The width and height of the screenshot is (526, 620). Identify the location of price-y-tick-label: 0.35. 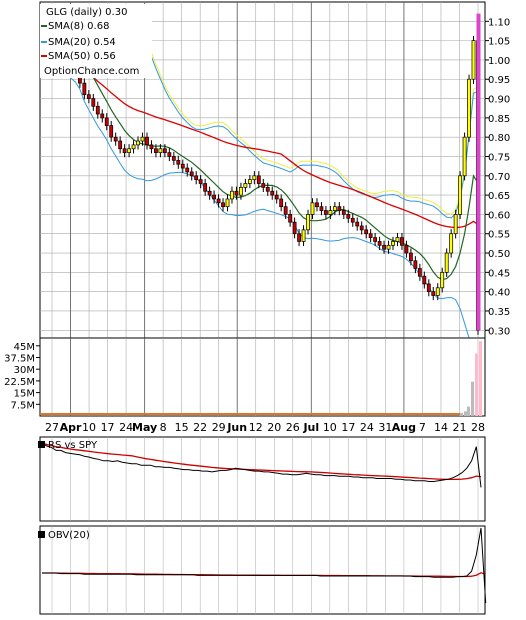
(499, 312).